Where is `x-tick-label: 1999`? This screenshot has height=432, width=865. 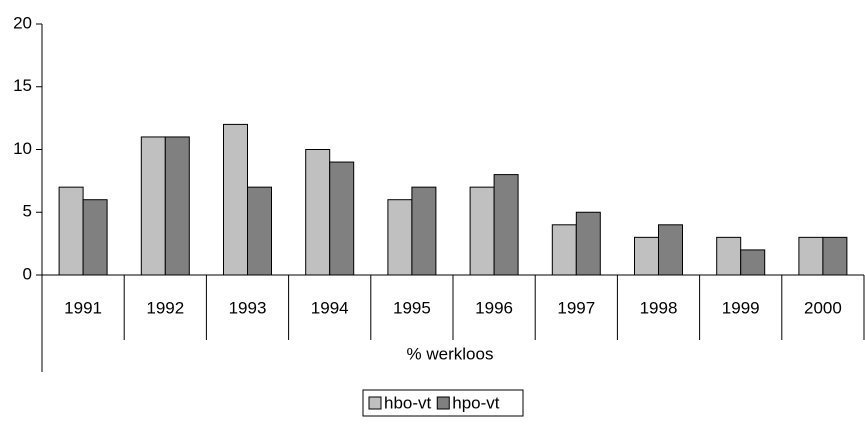
x-tick-label: 1999 is located at coordinates (741, 307).